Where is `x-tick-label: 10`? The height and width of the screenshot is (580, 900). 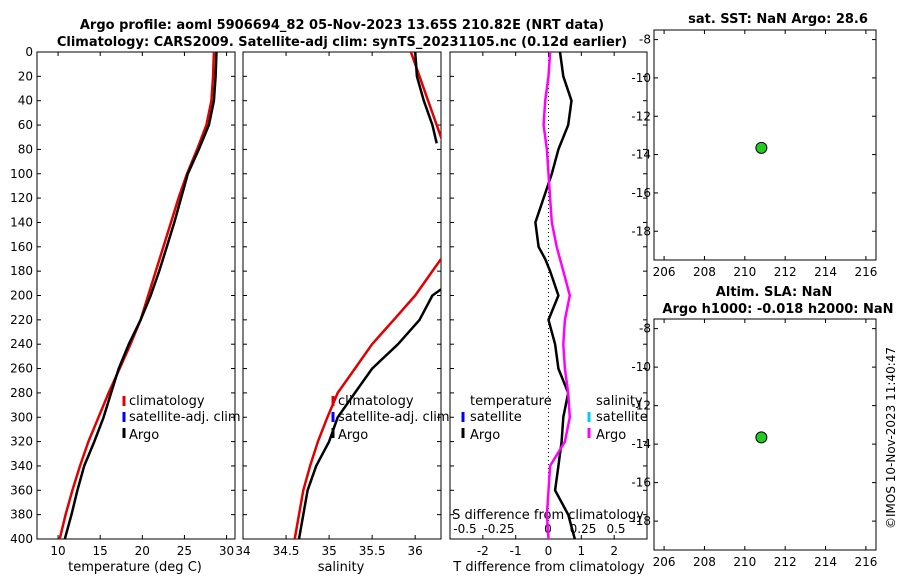 x-tick-label: 10 is located at coordinates (57, 551).